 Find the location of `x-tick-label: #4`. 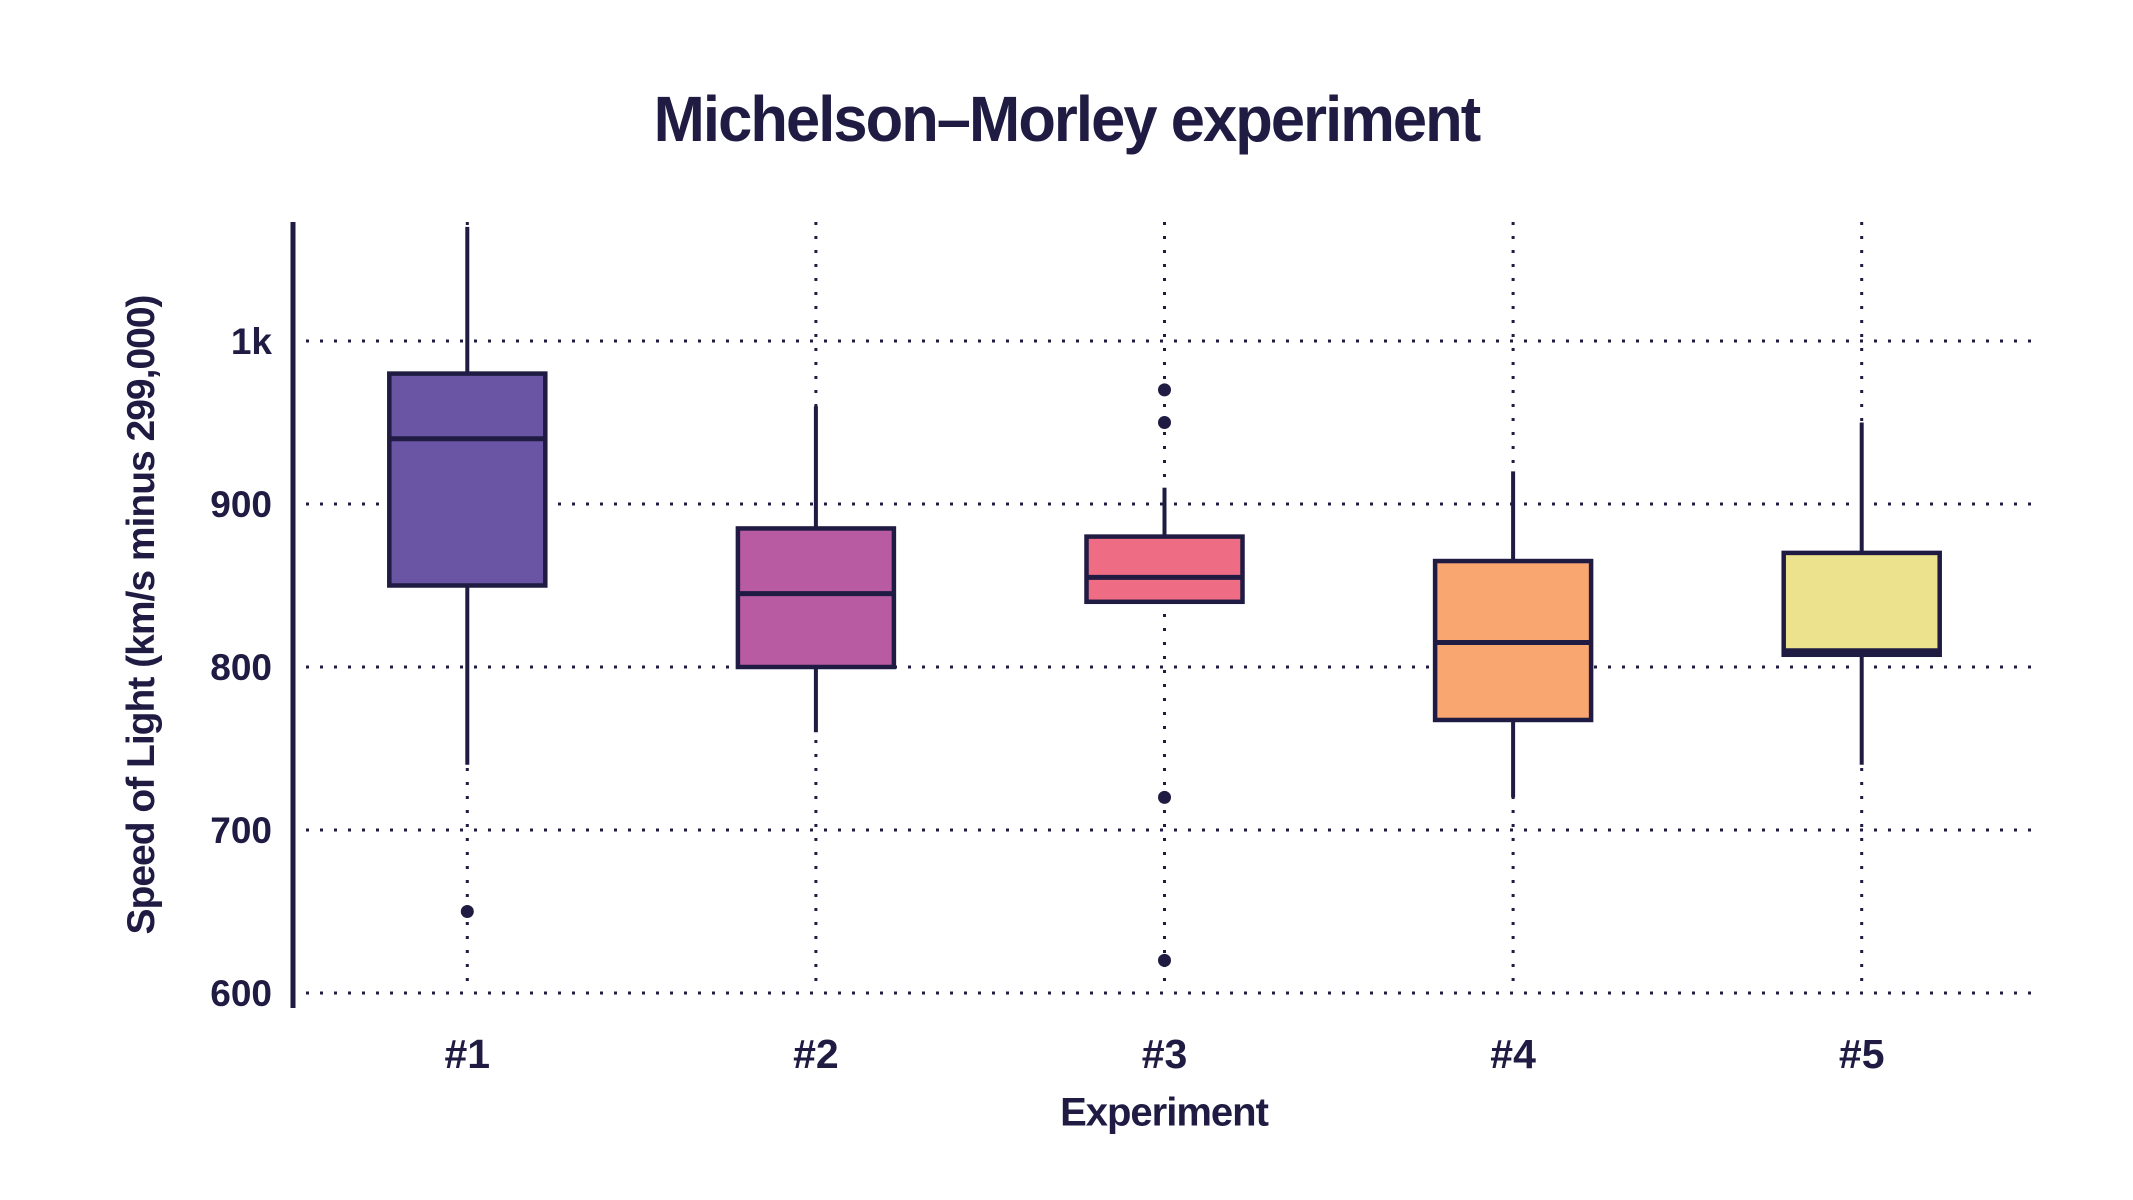

x-tick-label: #4 is located at coordinates (1513, 1054).